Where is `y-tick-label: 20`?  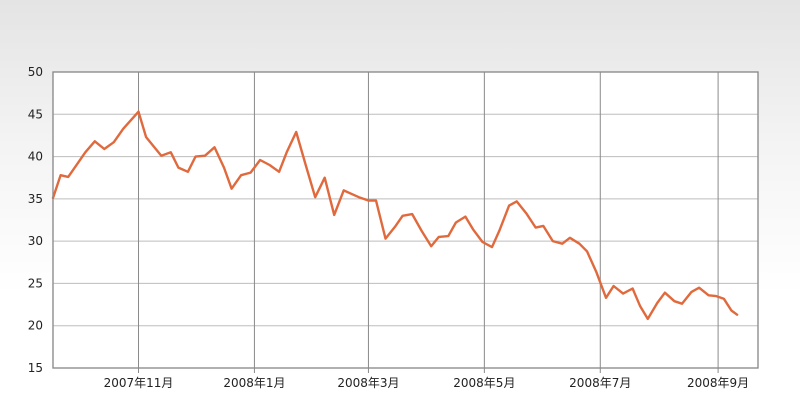 y-tick-label: 20 is located at coordinates (35, 326).